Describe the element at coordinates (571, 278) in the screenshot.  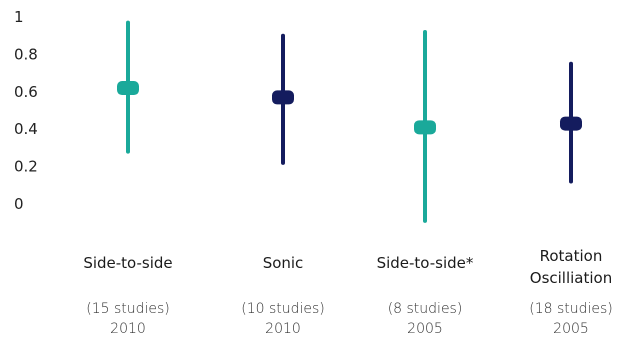
I see `category-label: Oscilliation` at that location.